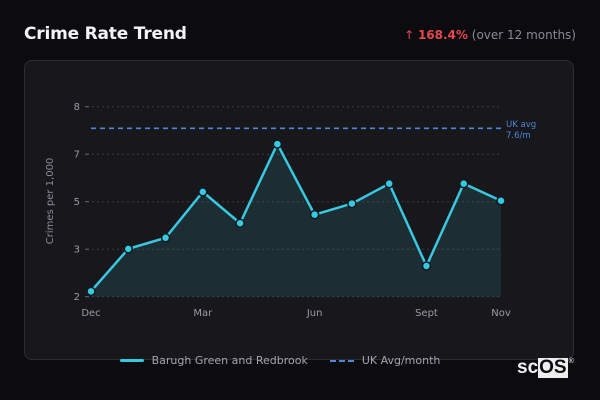 The image size is (600, 400). What do you see at coordinates (77, 107) in the screenshot?
I see `y-tick-label: 8` at bounding box center [77, 107].